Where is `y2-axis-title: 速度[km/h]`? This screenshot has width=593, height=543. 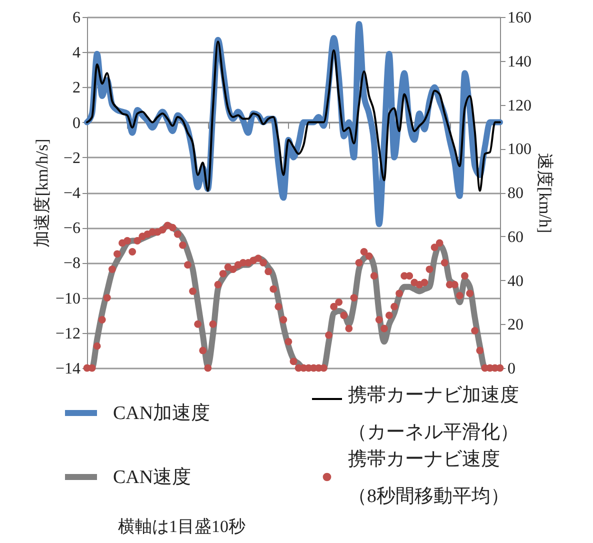 y2-axis-title: 速度[km/h] is located at coordinates (545, 193).